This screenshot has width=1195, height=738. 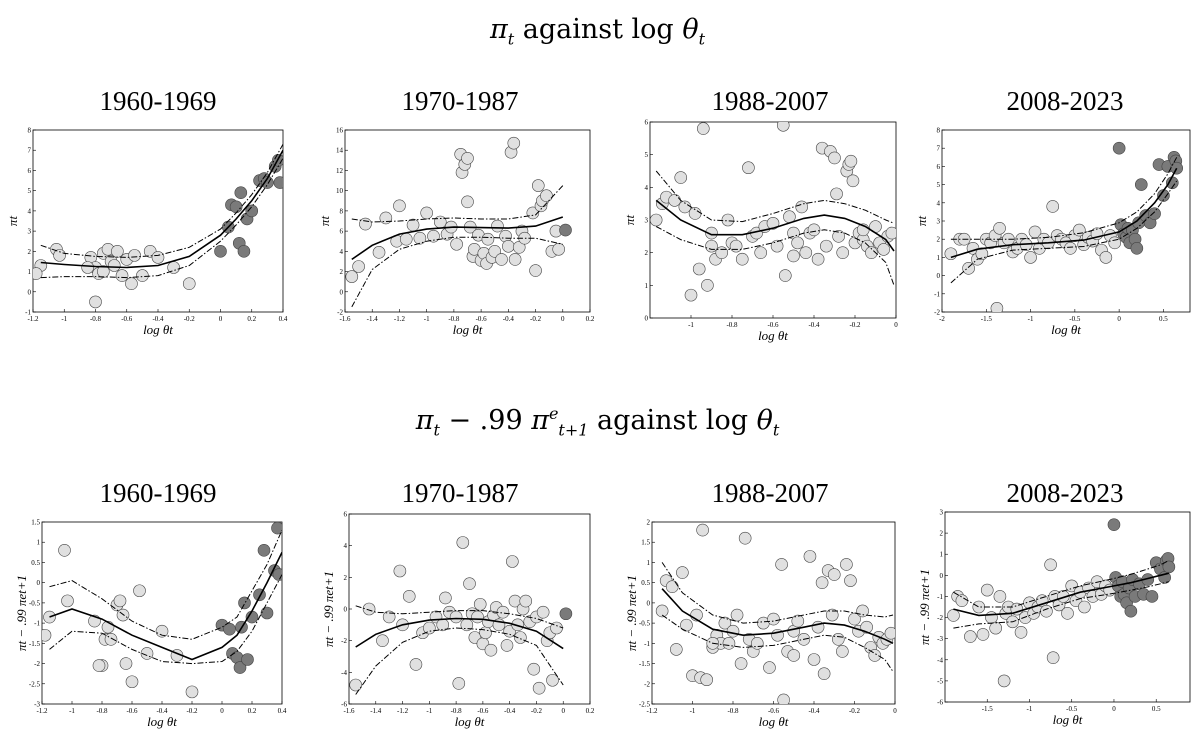 I want to click on x-tick-label: -1, so click(x=1030, y=709).